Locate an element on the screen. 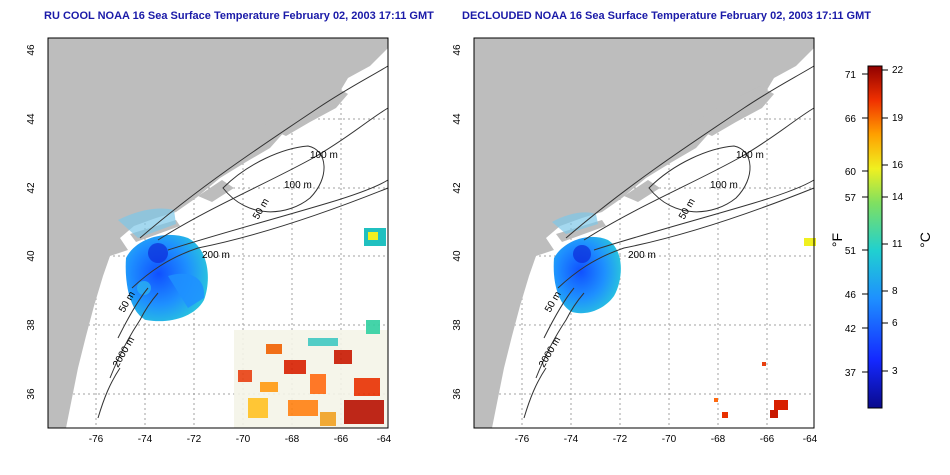 The width and height of the screenshot is (950, 475). f-tick-label: 46 is located at coordinates (851, 295).